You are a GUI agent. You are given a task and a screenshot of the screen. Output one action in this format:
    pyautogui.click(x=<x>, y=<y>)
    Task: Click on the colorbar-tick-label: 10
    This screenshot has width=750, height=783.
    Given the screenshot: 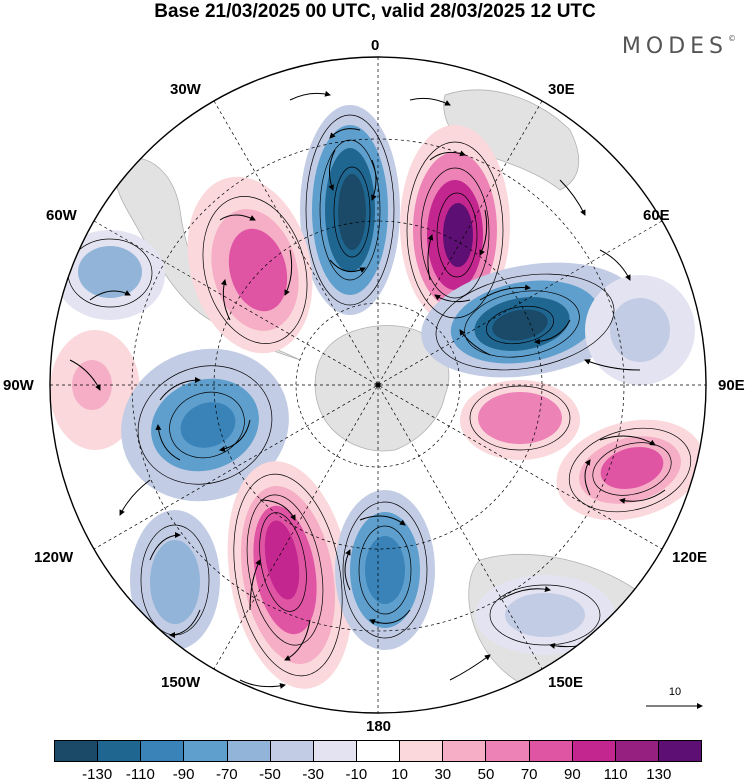 What is the action you would take?
    pyautogui.click(x=399, y=774)
    